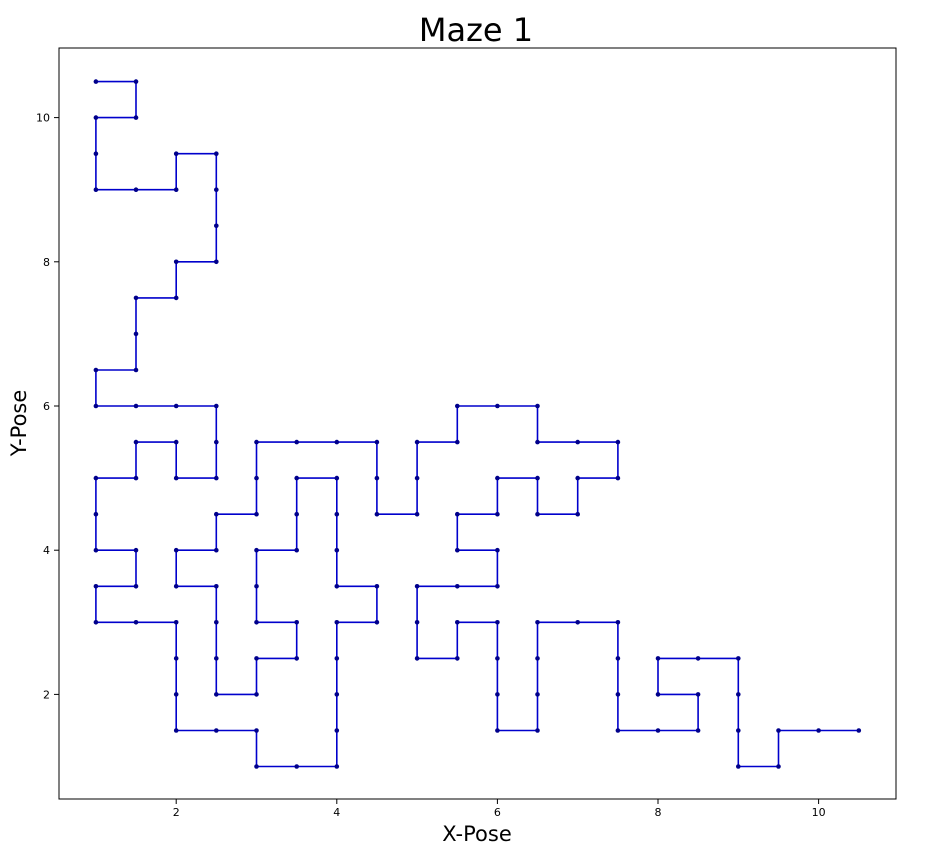  I want to click on y-axis-label: Y-Pose, so click(19, 424).